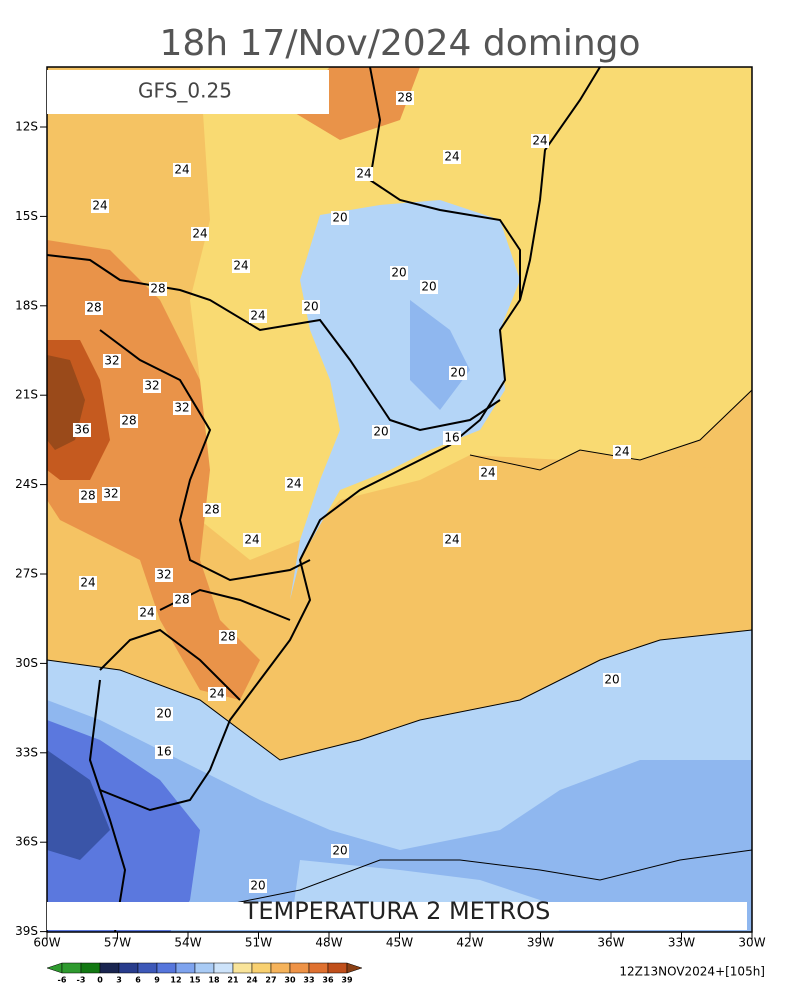 This screenshot has width=800, height=1004. I want to click on colorbar-label: -6, so click(62, 980).